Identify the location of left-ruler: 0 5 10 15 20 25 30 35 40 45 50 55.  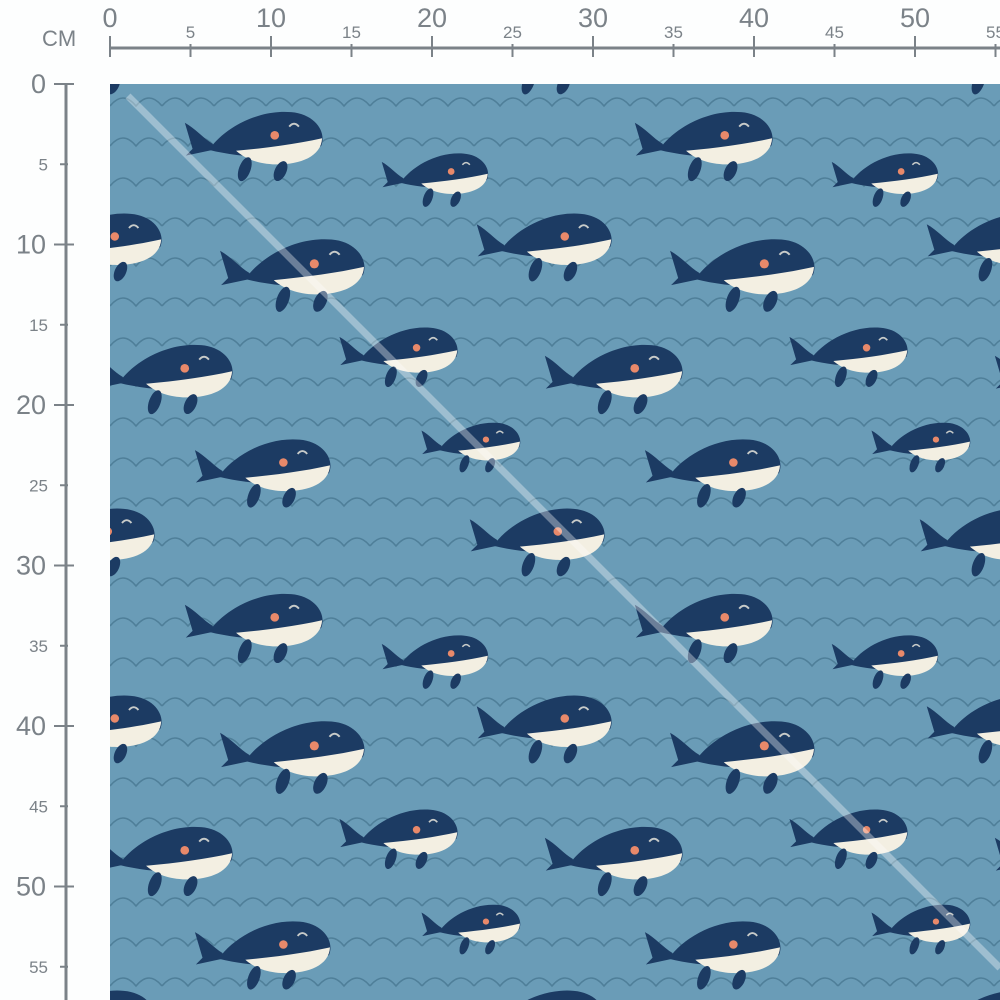
(45, 534).